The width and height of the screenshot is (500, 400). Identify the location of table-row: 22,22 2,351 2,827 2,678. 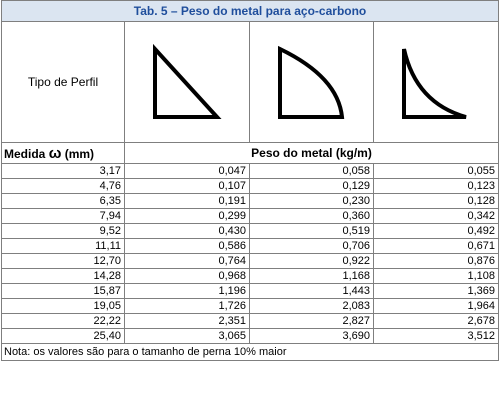
(250, 321).